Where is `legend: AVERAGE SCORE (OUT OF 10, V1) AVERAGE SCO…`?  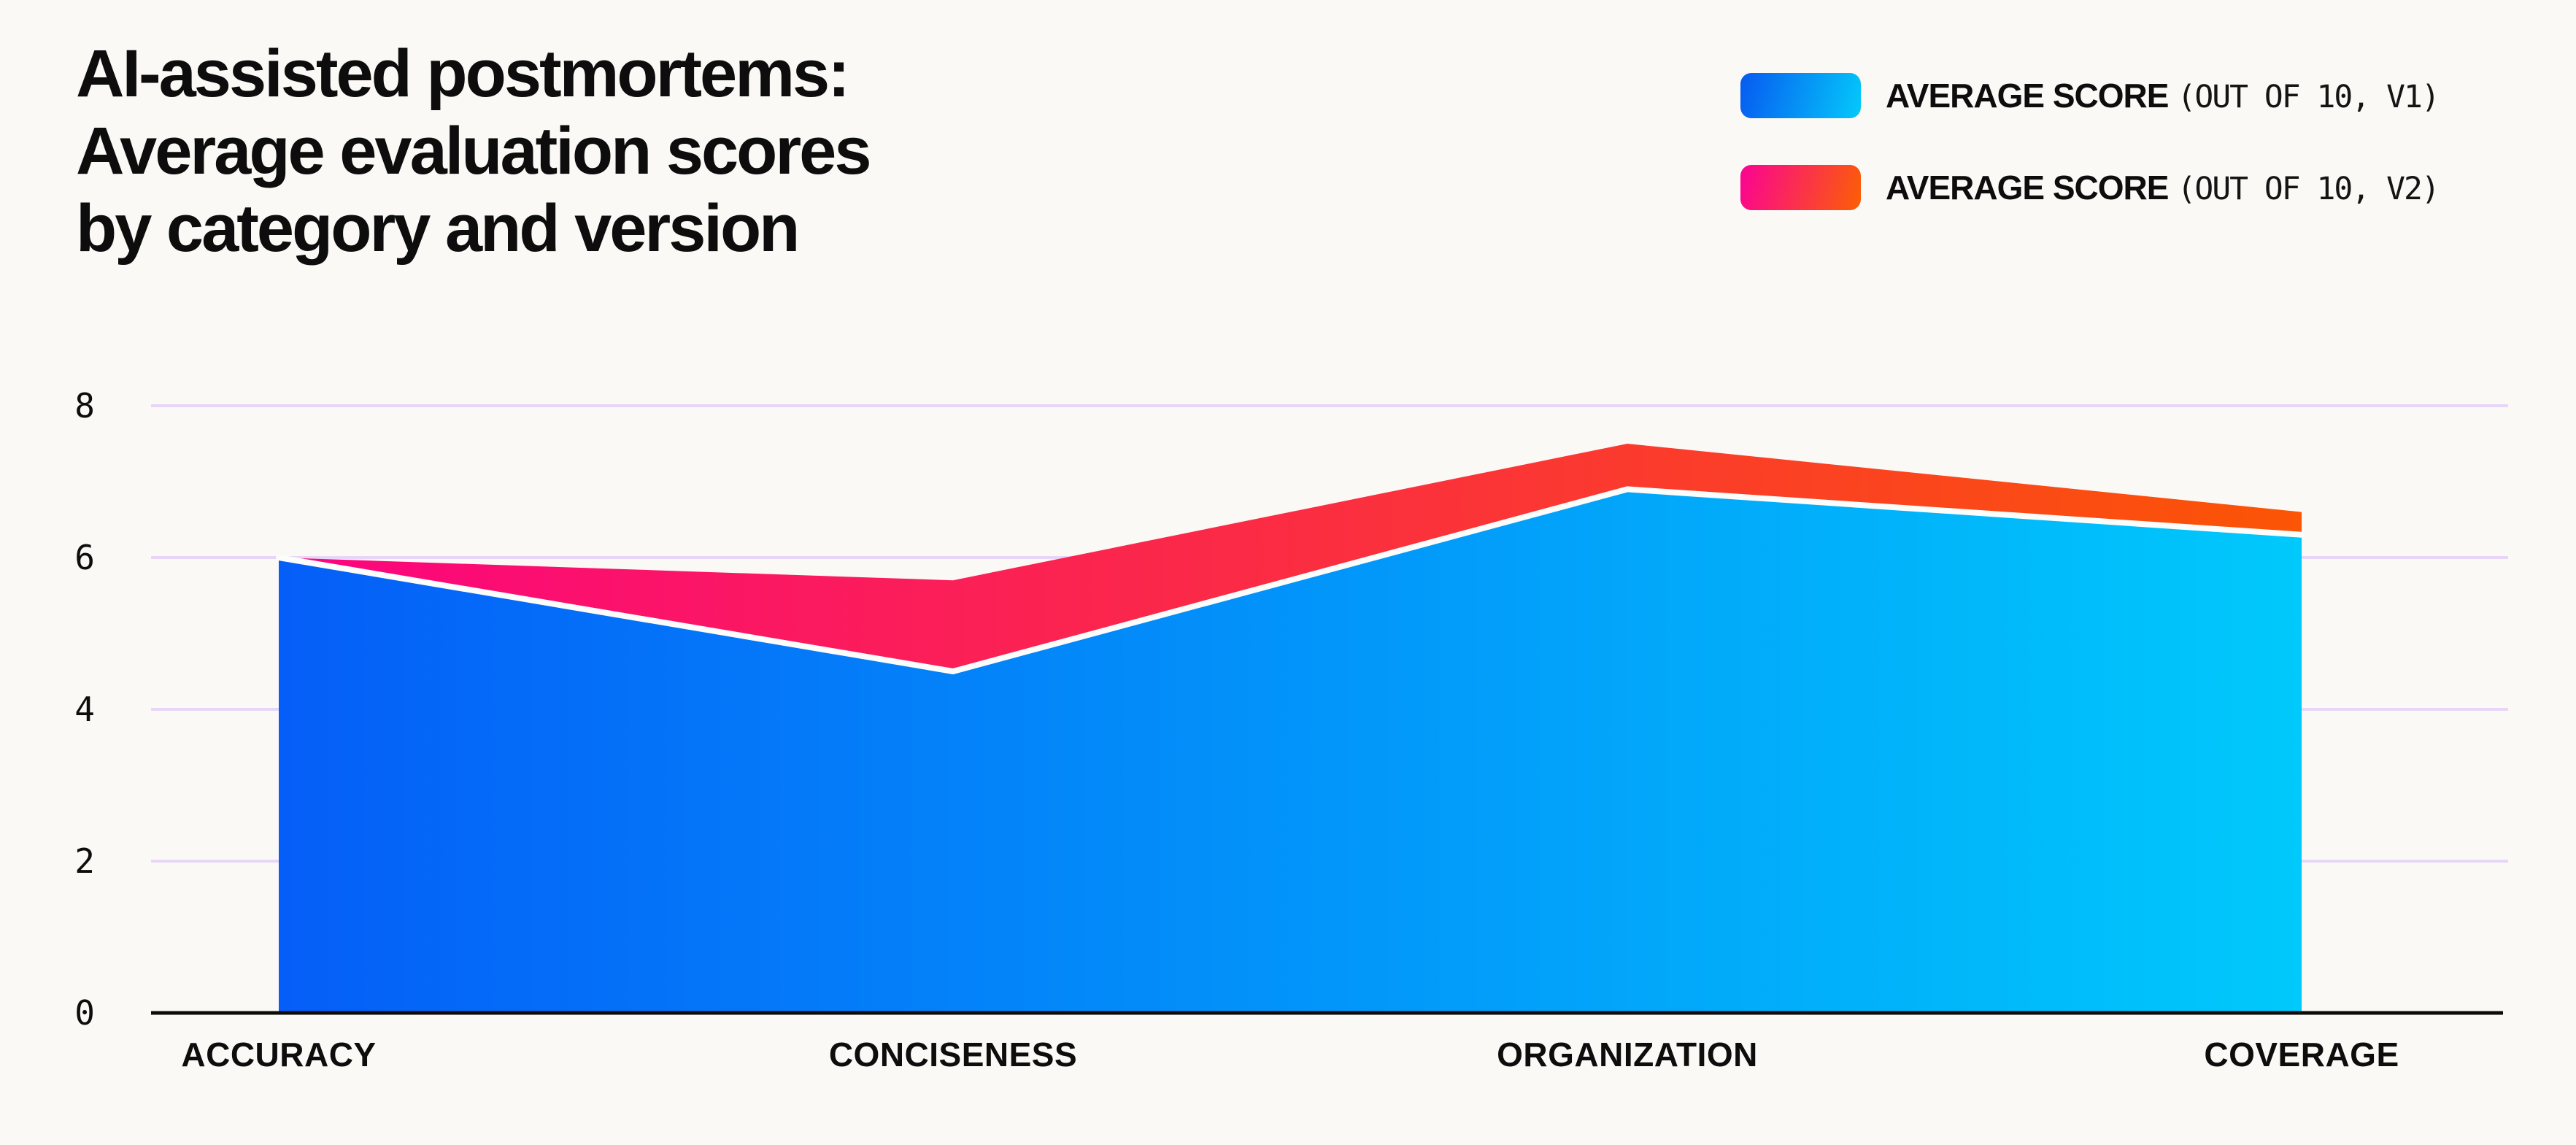 legend: AVERAGE SCORE (OUT OF 10, V1) AVERAGE SCO… is located at coordinates (2090, 141).